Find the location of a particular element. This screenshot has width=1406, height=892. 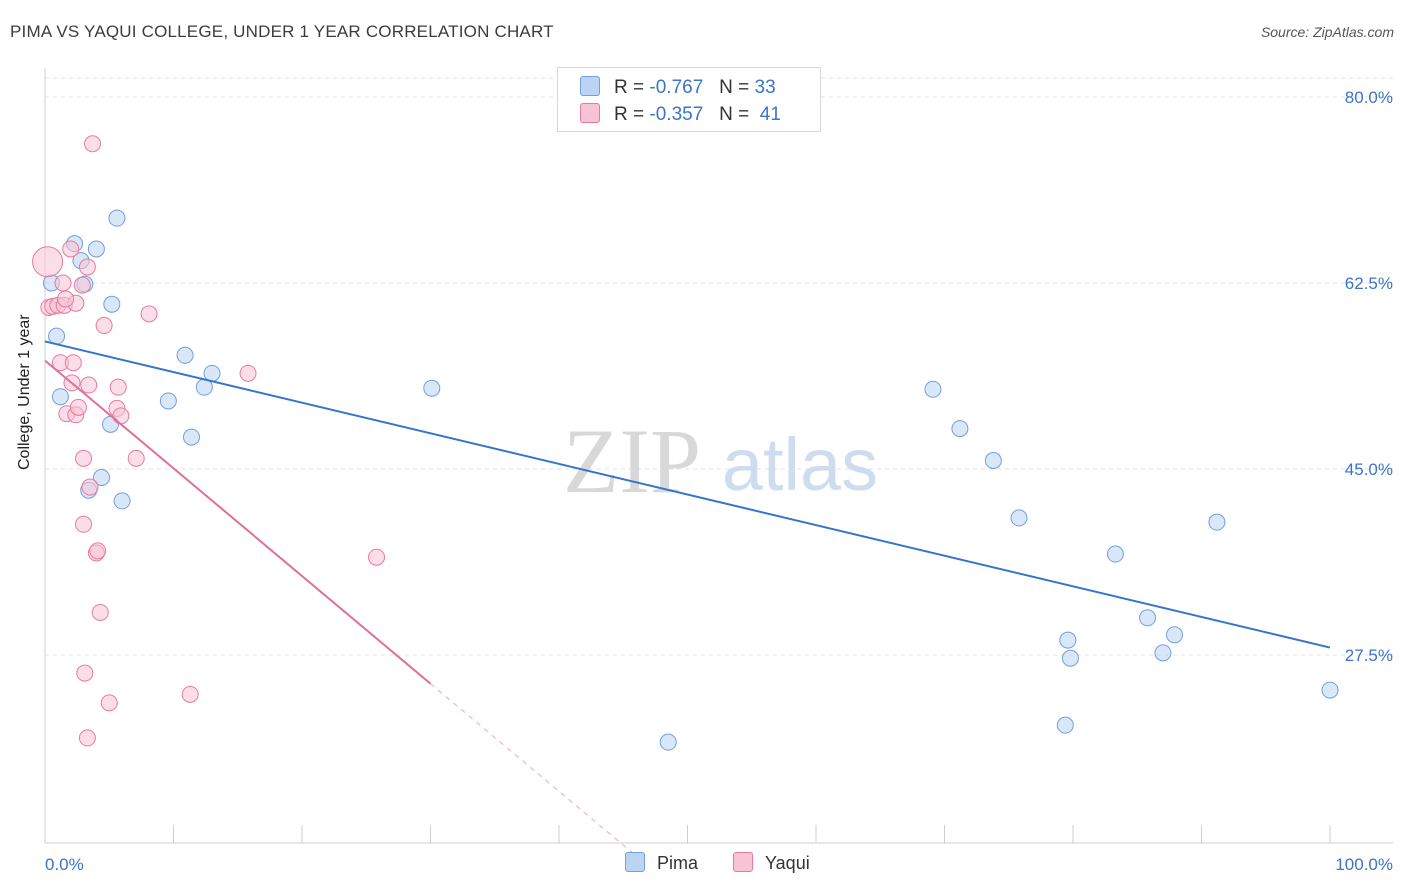

bottom-legend-yaqui: Yaqui is located at coordinates (771, 863).